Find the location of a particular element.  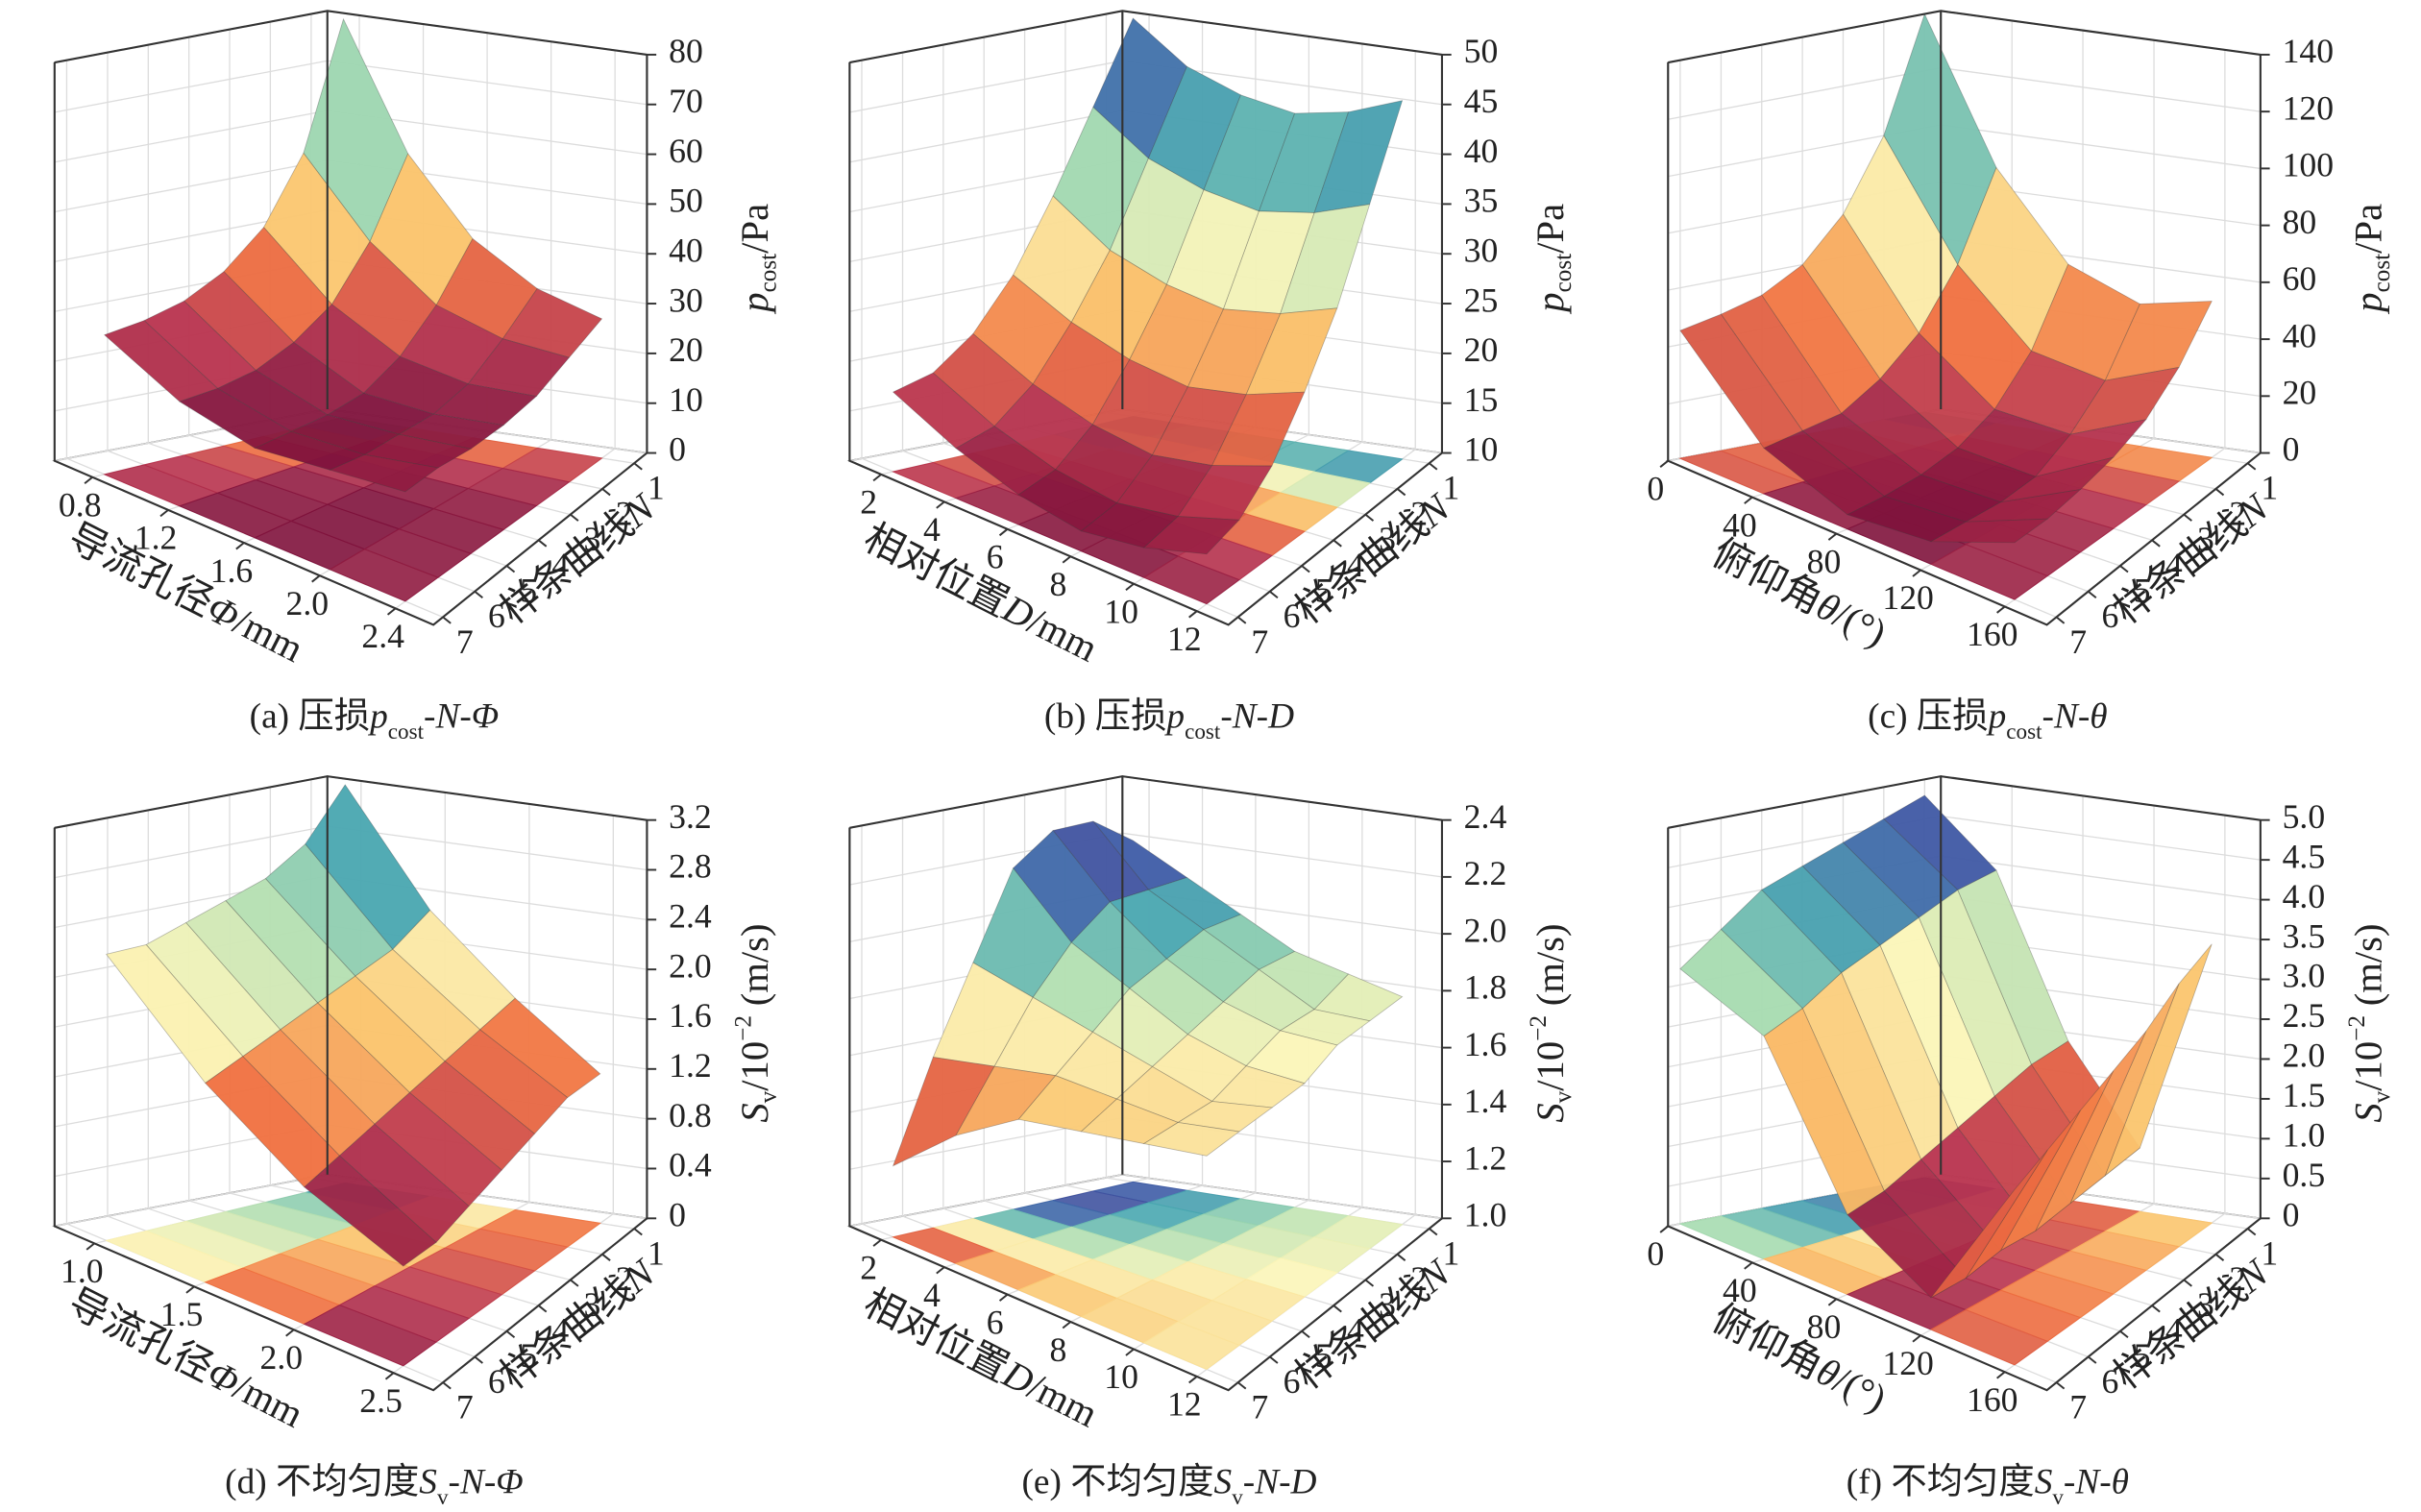

floor-projection is located at coordinates (1989, 1337).